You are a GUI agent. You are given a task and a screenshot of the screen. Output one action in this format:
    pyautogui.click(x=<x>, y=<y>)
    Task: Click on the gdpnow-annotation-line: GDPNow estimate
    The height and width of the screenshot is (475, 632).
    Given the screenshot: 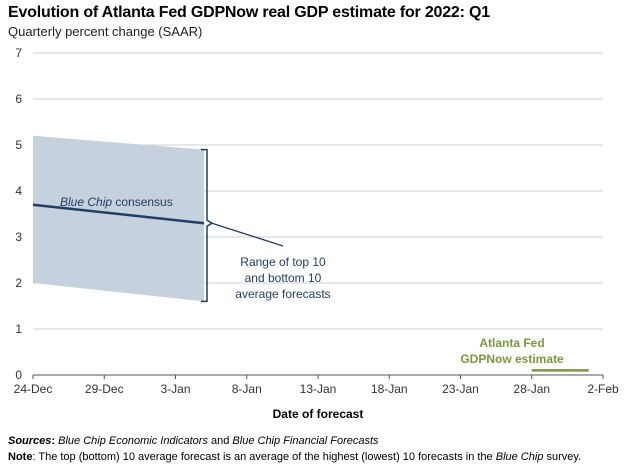 What is the action you would take?
    pyautogui.click(x=512, y=359)
    